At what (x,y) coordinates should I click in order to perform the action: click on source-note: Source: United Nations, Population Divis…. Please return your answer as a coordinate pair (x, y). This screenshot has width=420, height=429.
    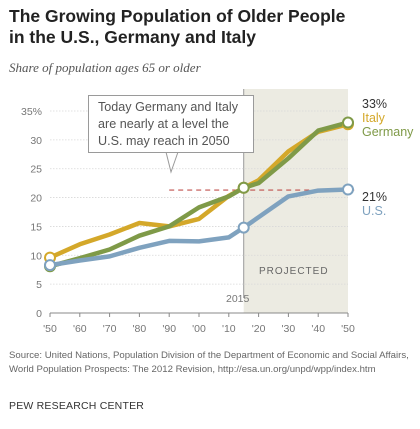
    Looking at the image, I should click on (209, 362).